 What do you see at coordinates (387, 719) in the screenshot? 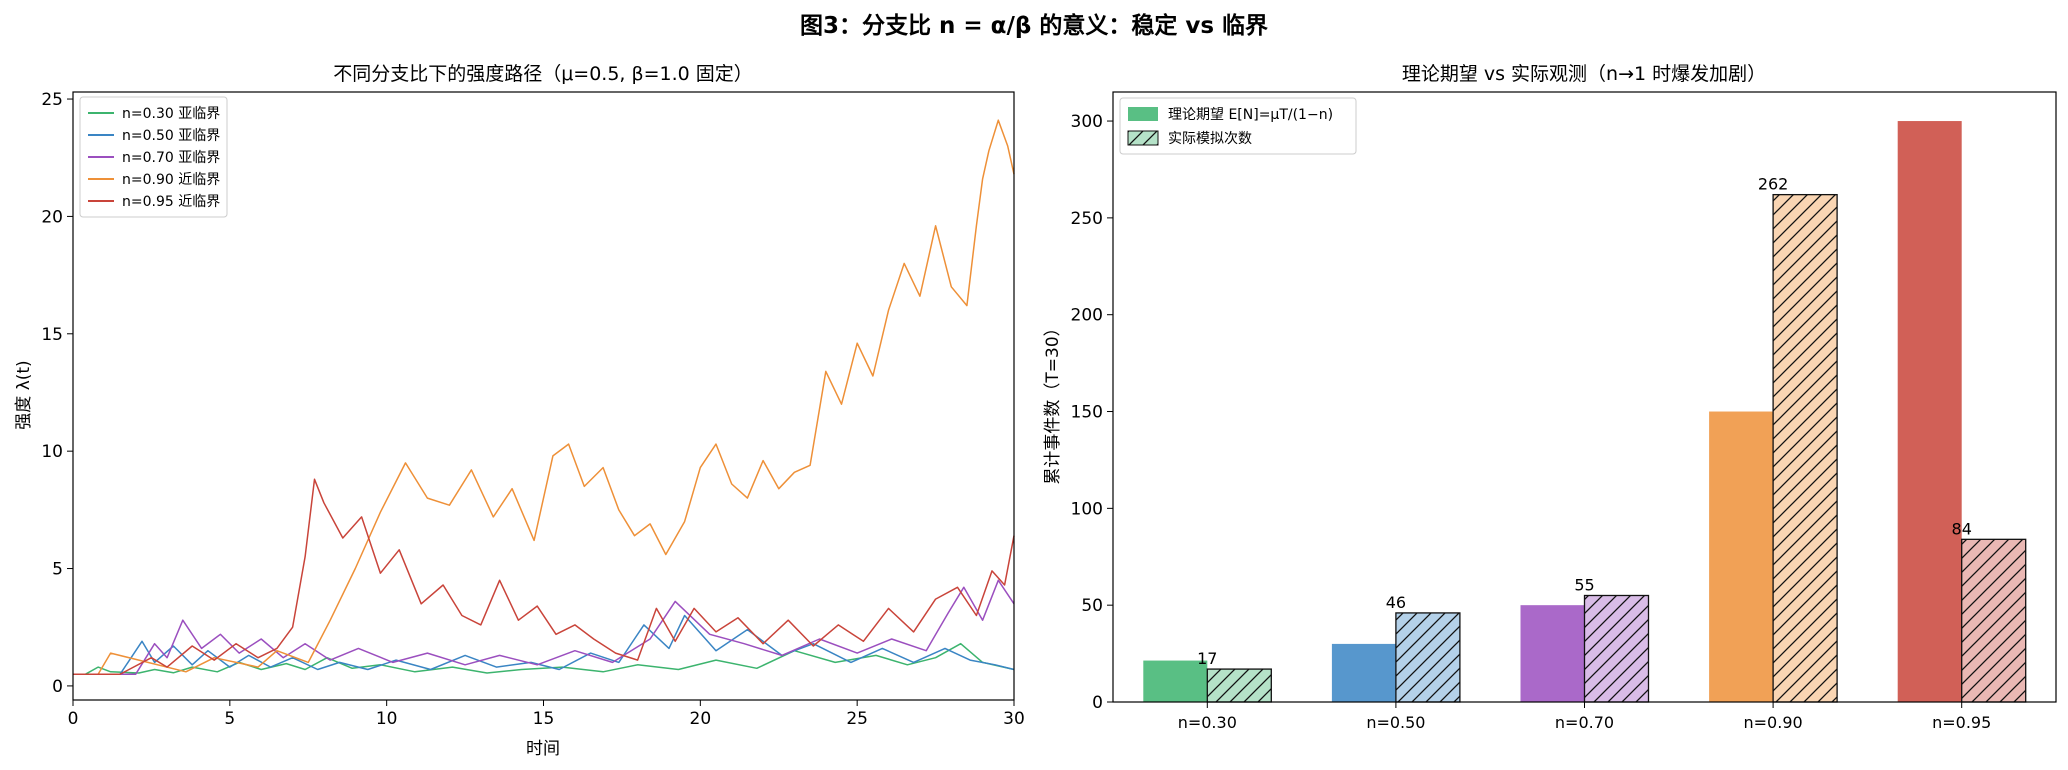
I see `x-tick-label: 10` at bounding box center [387, 719].